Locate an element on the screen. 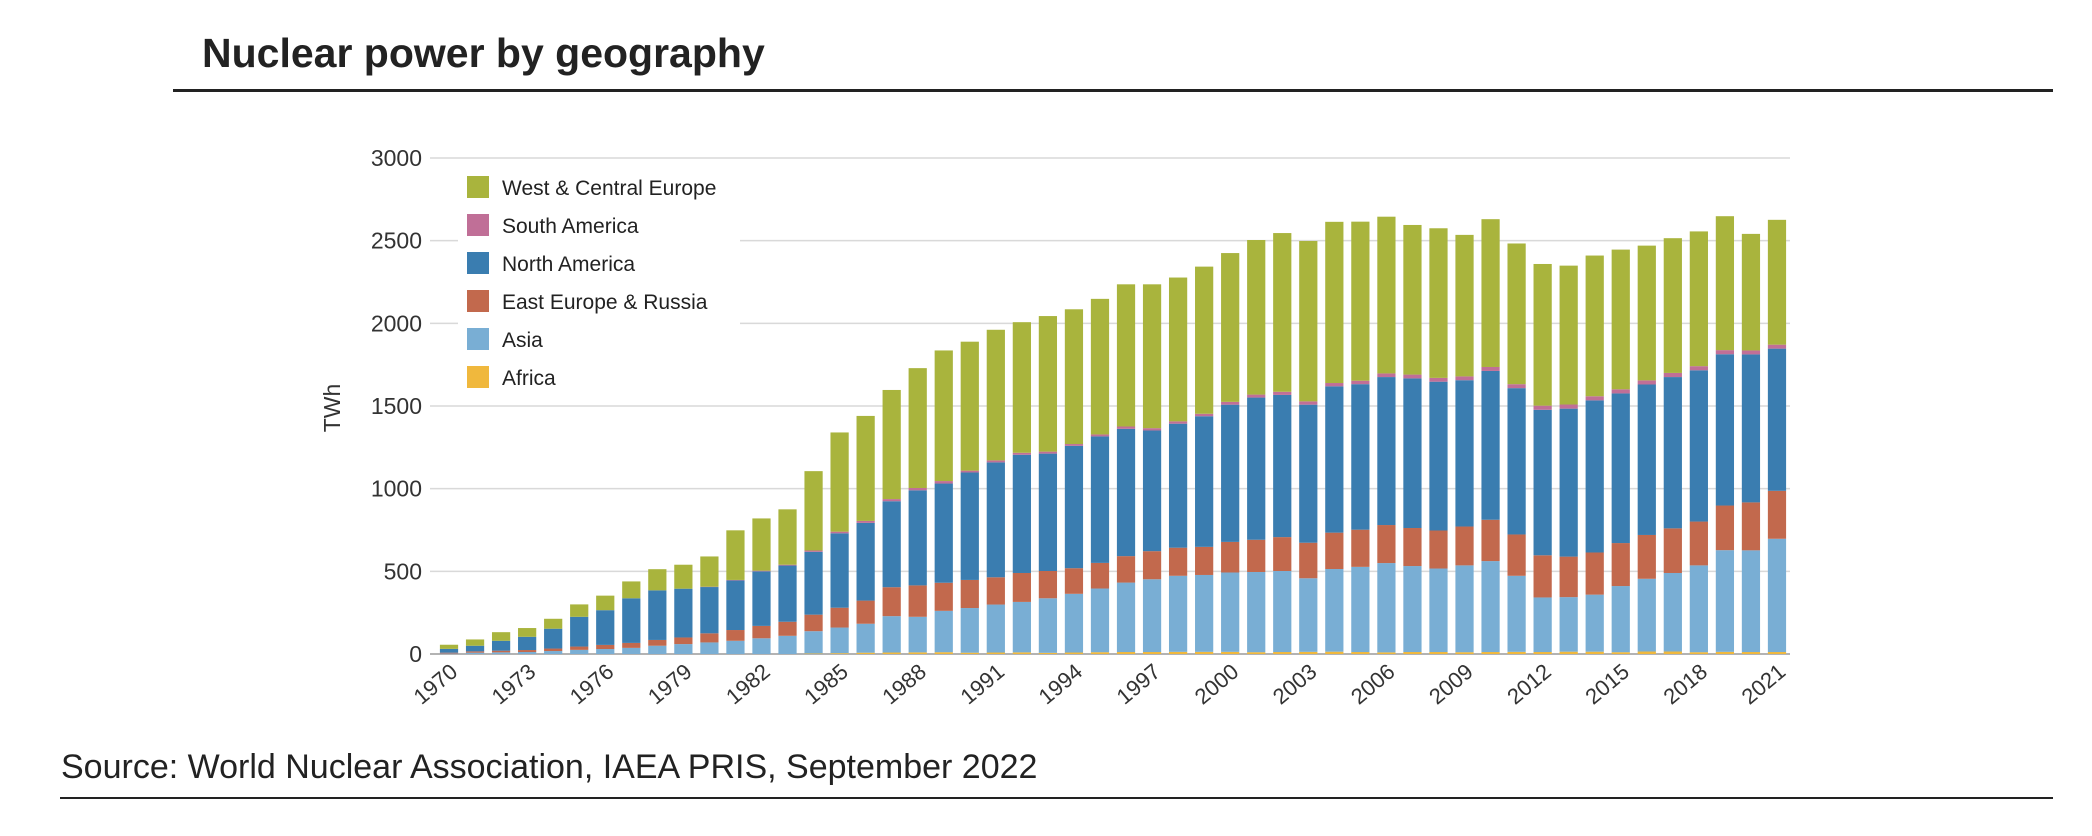 This screenshot has height=836, width=2092. legend-entry: East Europe & Russia is located at coordinates (605, 302).